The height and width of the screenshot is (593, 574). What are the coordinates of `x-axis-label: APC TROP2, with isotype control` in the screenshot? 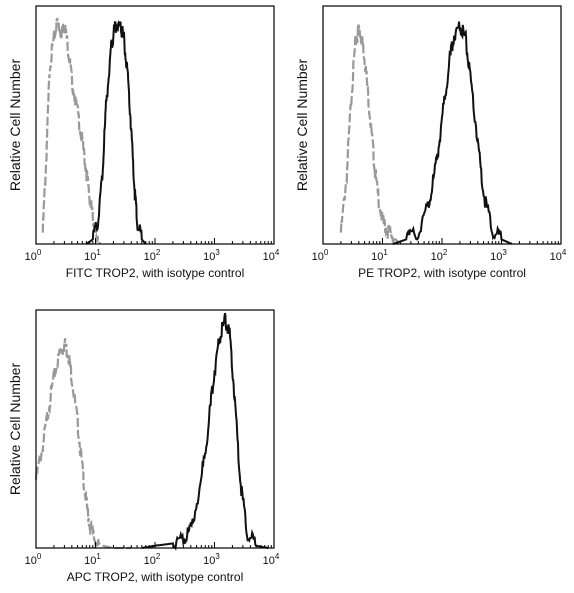 It's located at (155, 577).